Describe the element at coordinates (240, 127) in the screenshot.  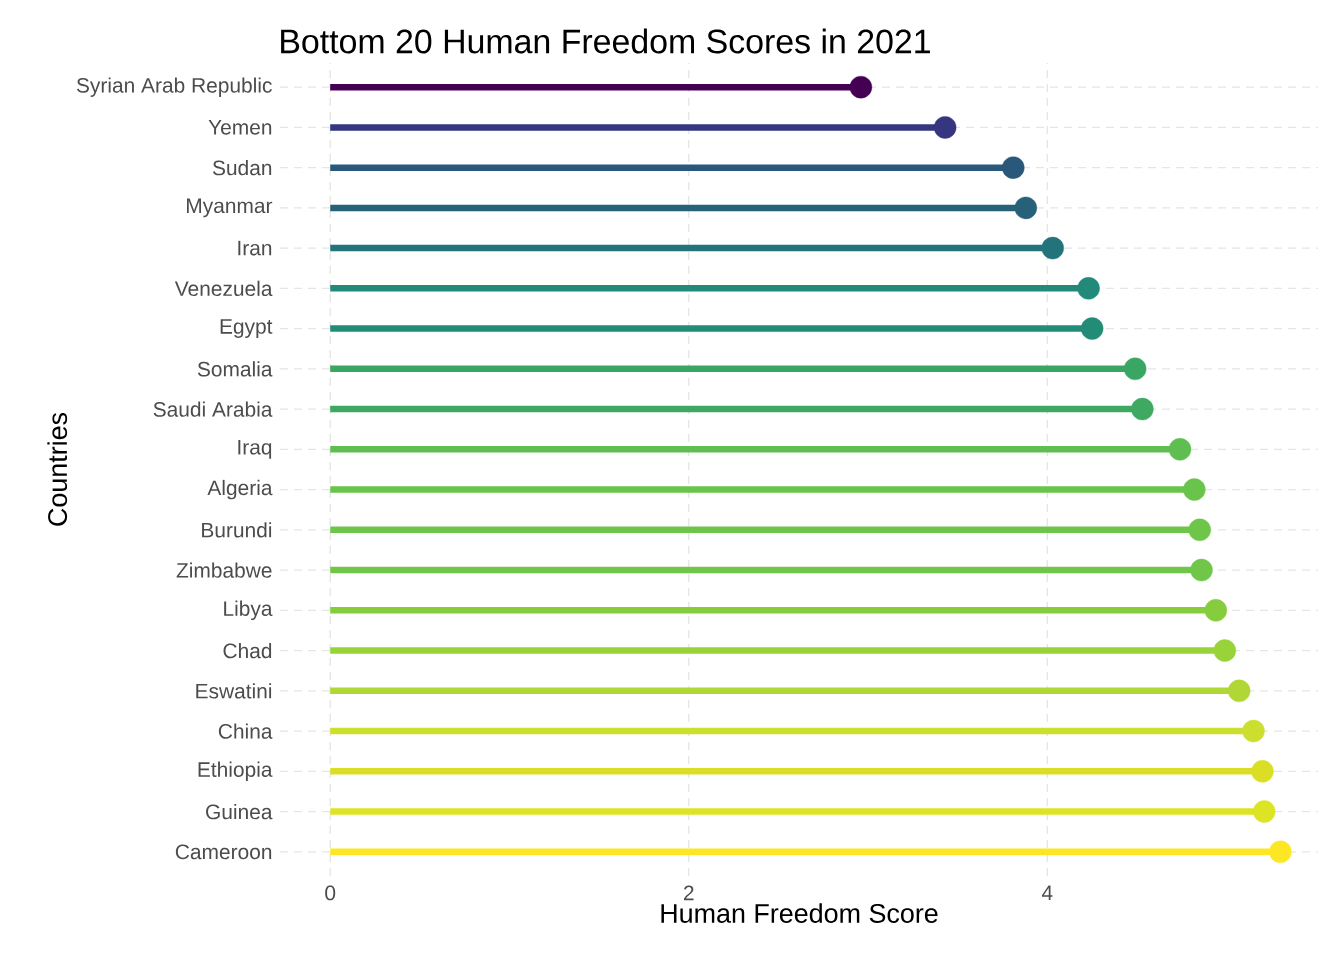
I see `y-tick-label: Yemen` at that location.